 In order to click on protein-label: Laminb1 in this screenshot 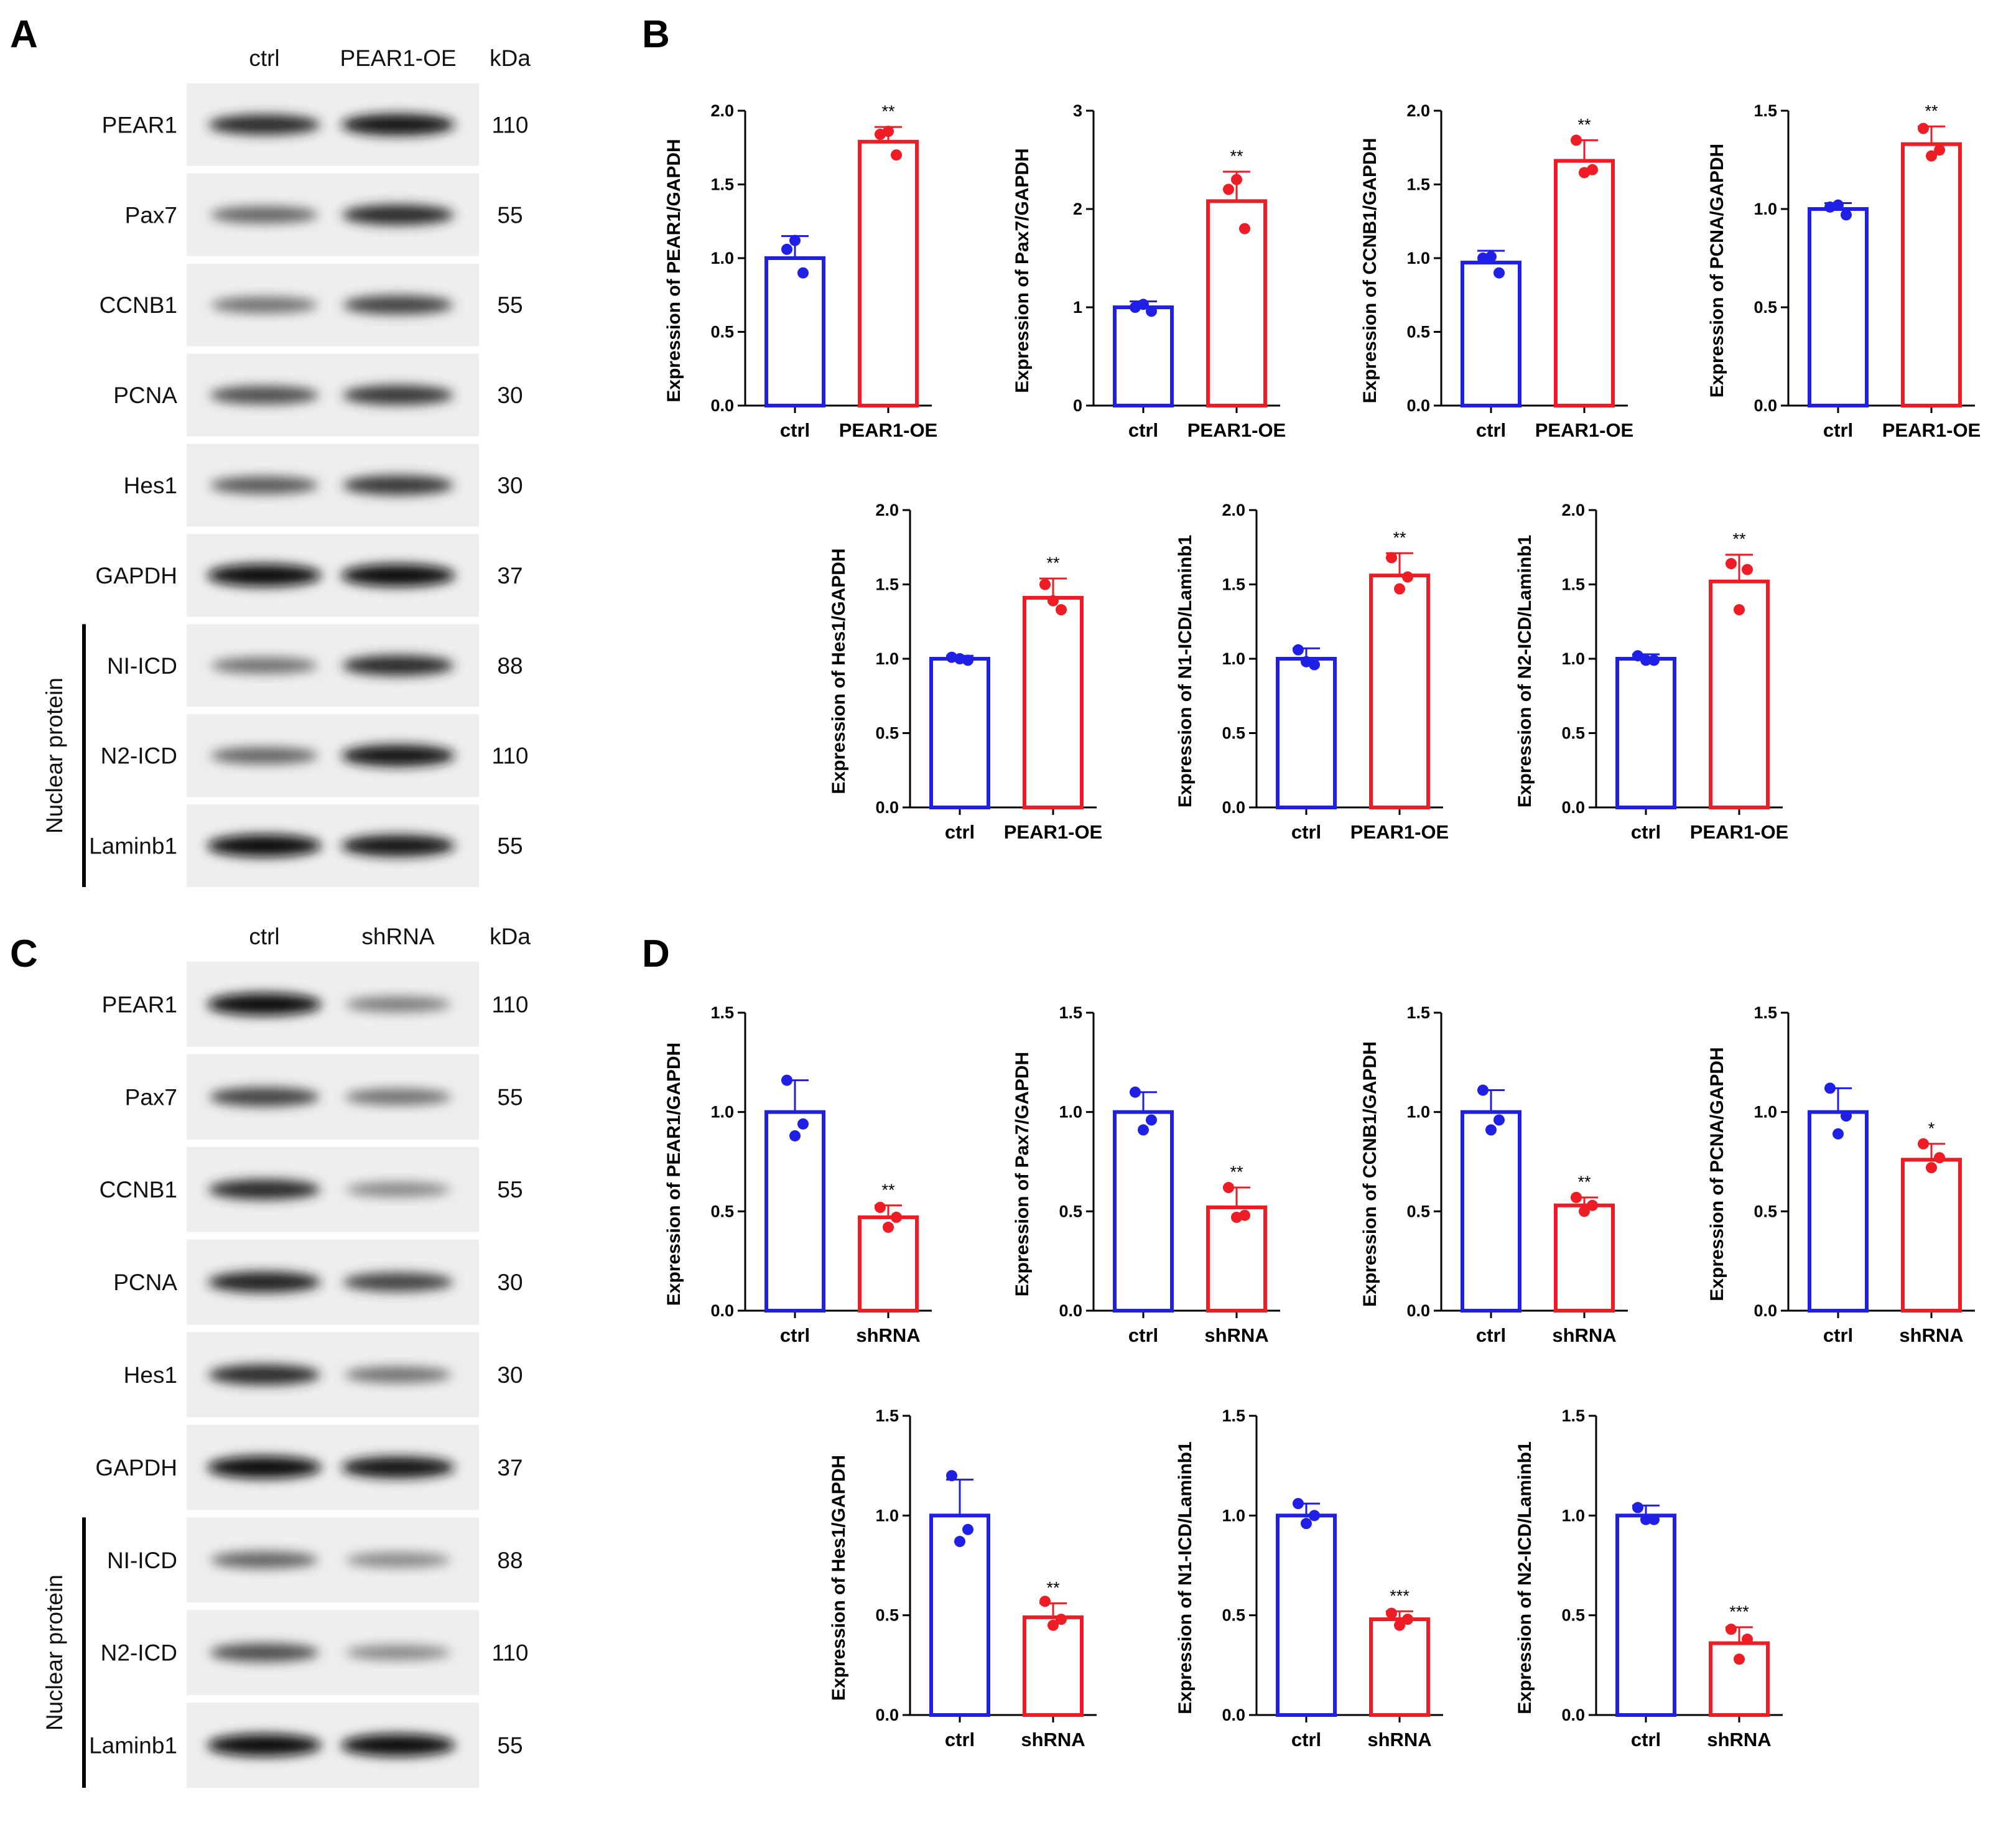, I will do `click(133, 846)`.